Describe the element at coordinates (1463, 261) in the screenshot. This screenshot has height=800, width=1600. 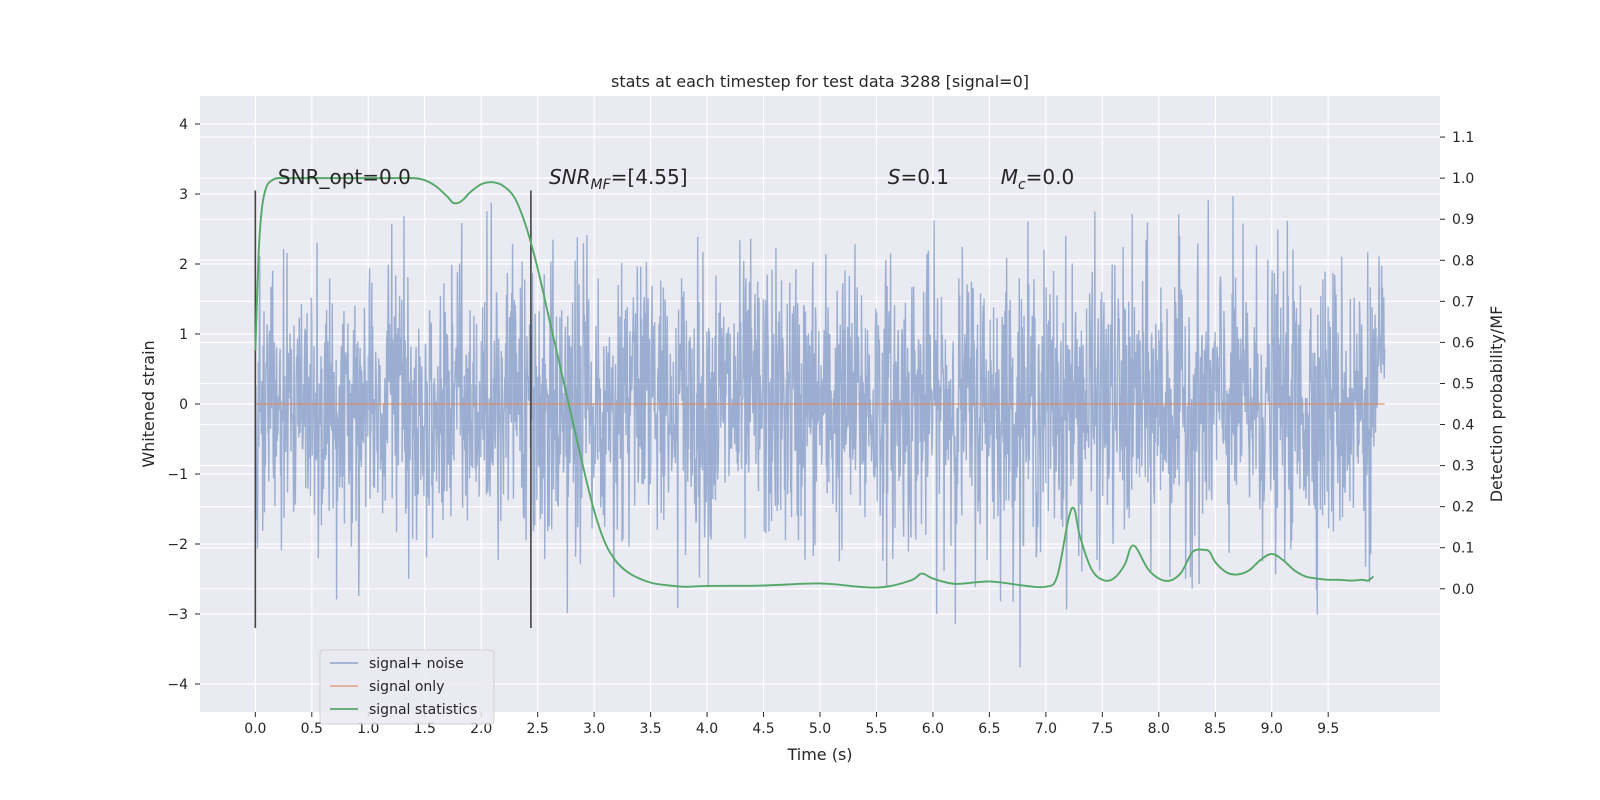
I see `y-right-tick-label: 0.8` at that location.